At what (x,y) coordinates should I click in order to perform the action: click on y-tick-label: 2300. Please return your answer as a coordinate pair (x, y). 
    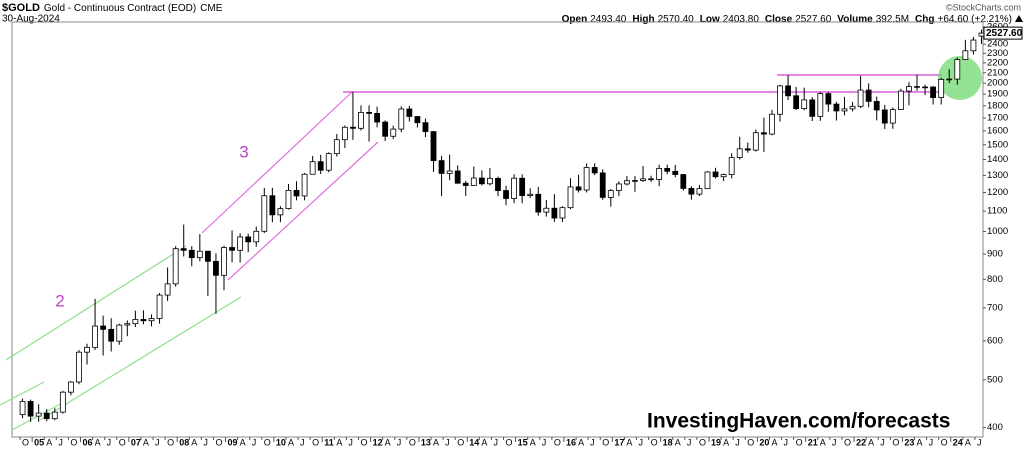
    Looking at the image, I should click on (997, 53).